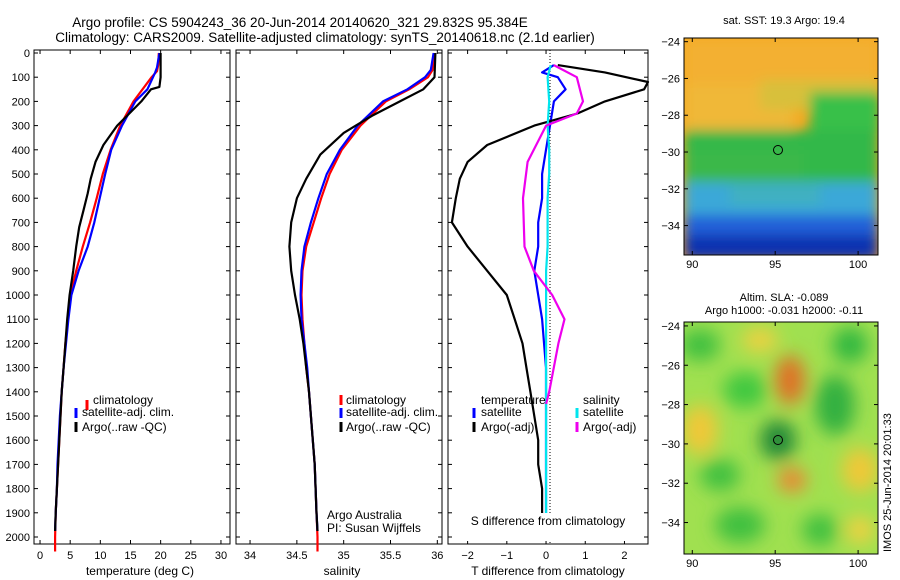  What do you see at coordinates (784, 21) in the screenshot?
I see `sst-map-title: sat. SST: 19.3 Argo: 19.4` at bounding box center [784, 21].